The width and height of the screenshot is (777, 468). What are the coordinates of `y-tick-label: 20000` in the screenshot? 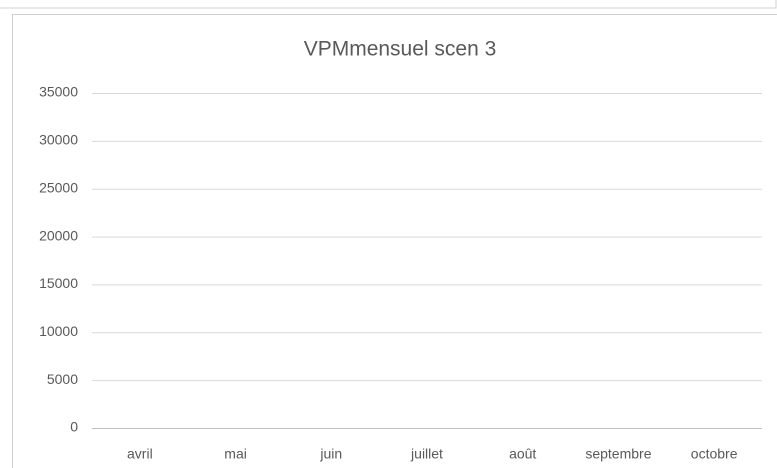 It's located at (58, 235).